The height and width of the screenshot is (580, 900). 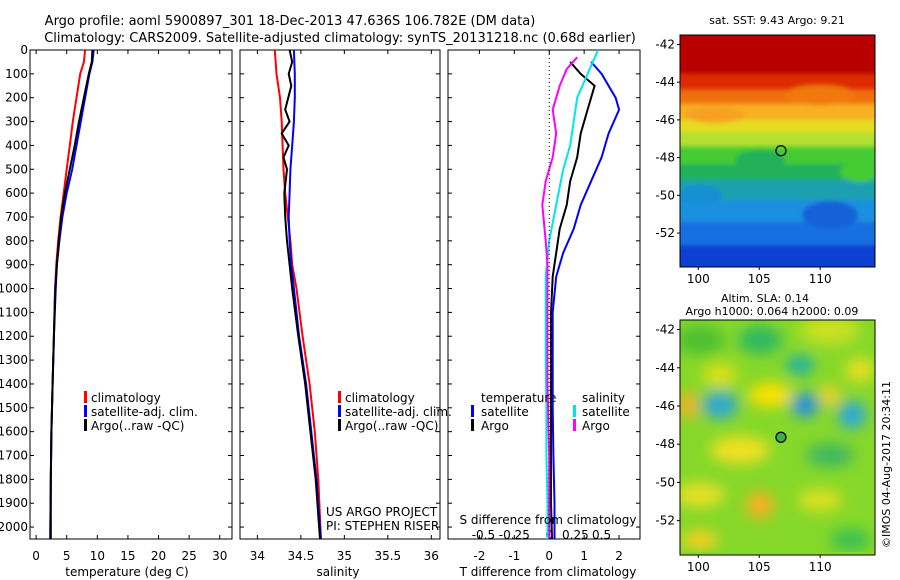 I want to click on sst-map-title: sat. SST: 9.43 Argo: 9.21, so click(x=777, y=20).